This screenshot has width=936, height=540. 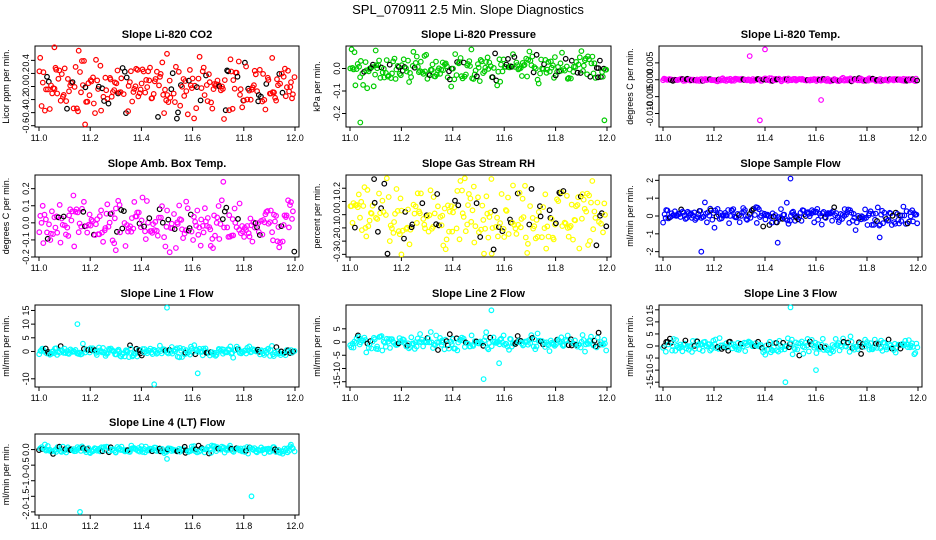 I want to click on chart-title: Slope Sample Flow, so click(x=790, y=164).